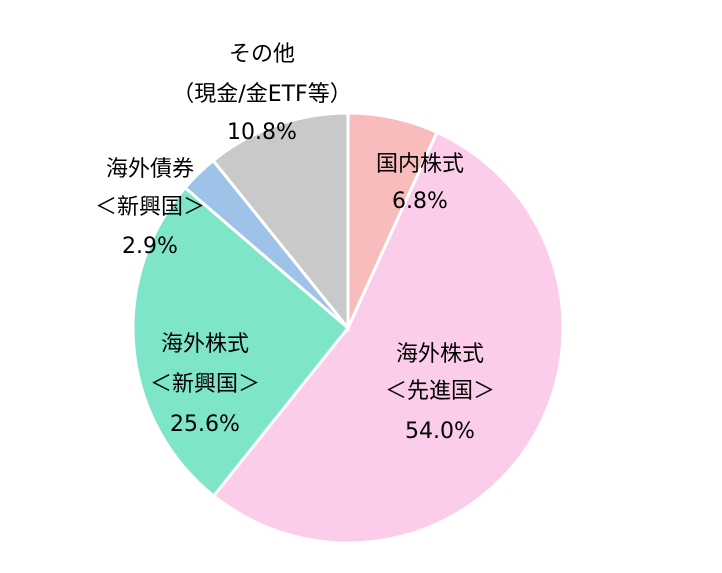 The width and height of the screenshot is (722, 573). I want to click on value-label: 54.0%, so click(440, 431).